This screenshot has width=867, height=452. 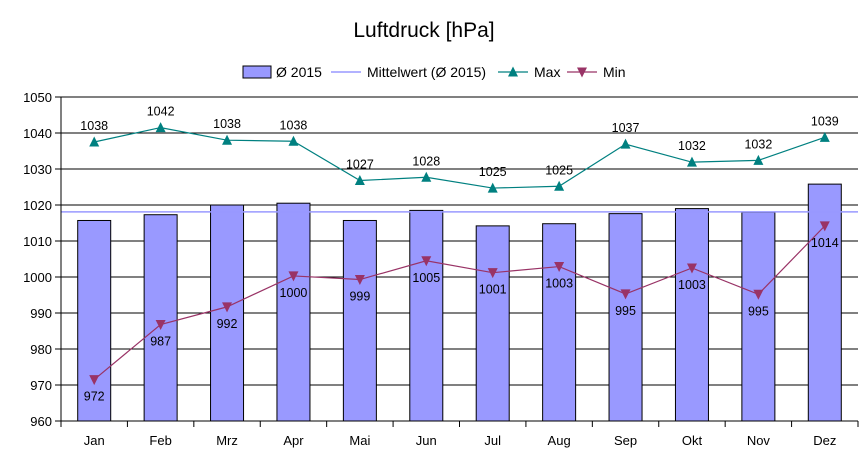 I want to click on legend-swatch-o2015, so click(x=257, y=72).